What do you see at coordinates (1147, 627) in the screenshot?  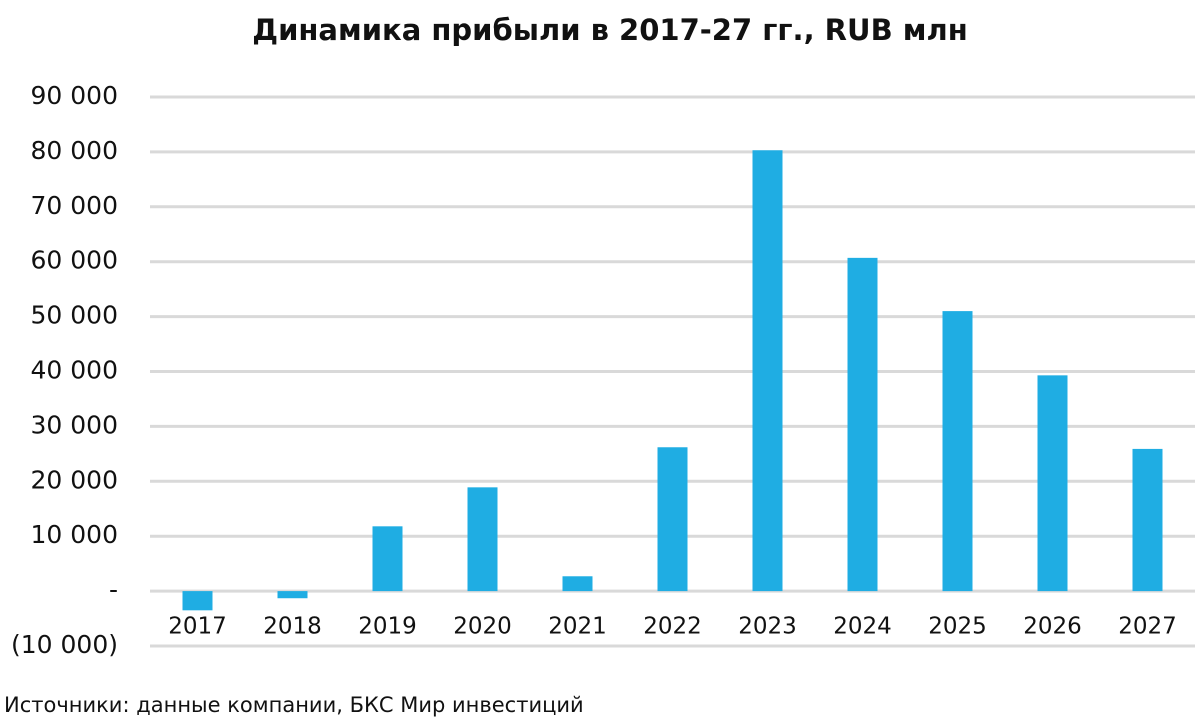 I see `x-tick-label: 2027` at bounding box center [1147, 627].